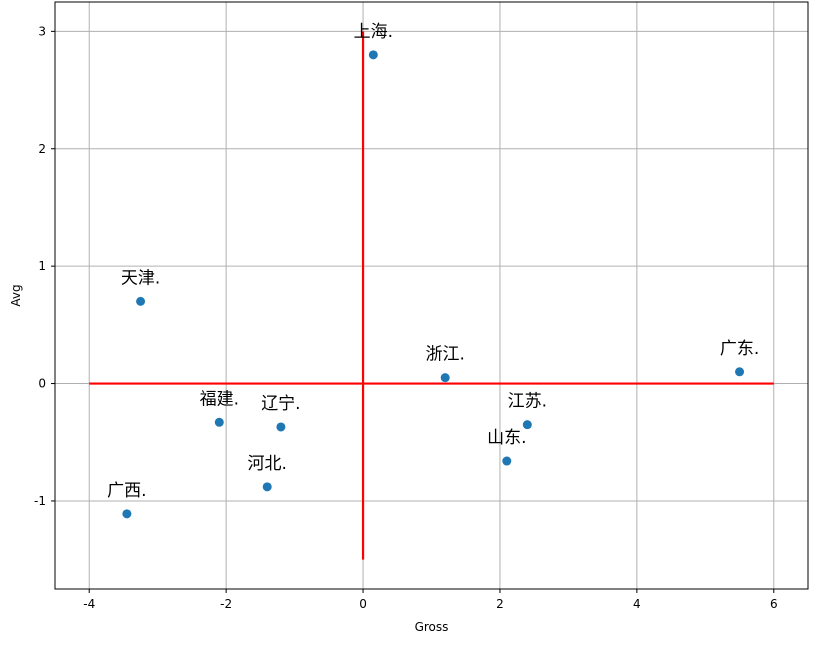 The width and height of the screenshot is (817, 645). I want to click on x-tick-label: 0, so click(363, 604).